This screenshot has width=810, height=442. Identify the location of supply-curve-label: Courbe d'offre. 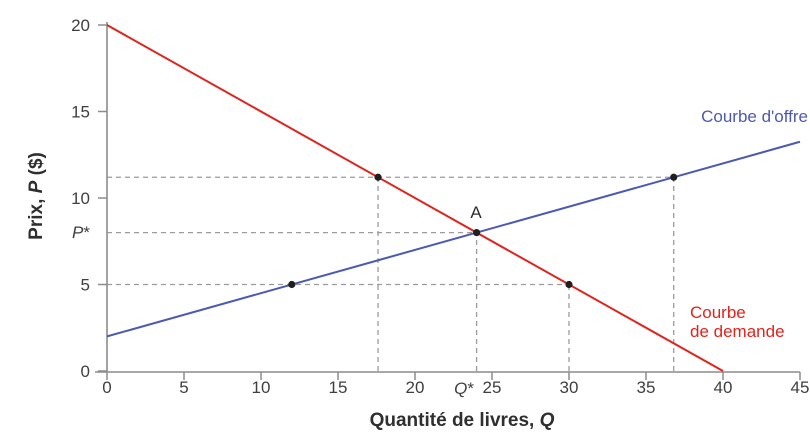
(754, 116).